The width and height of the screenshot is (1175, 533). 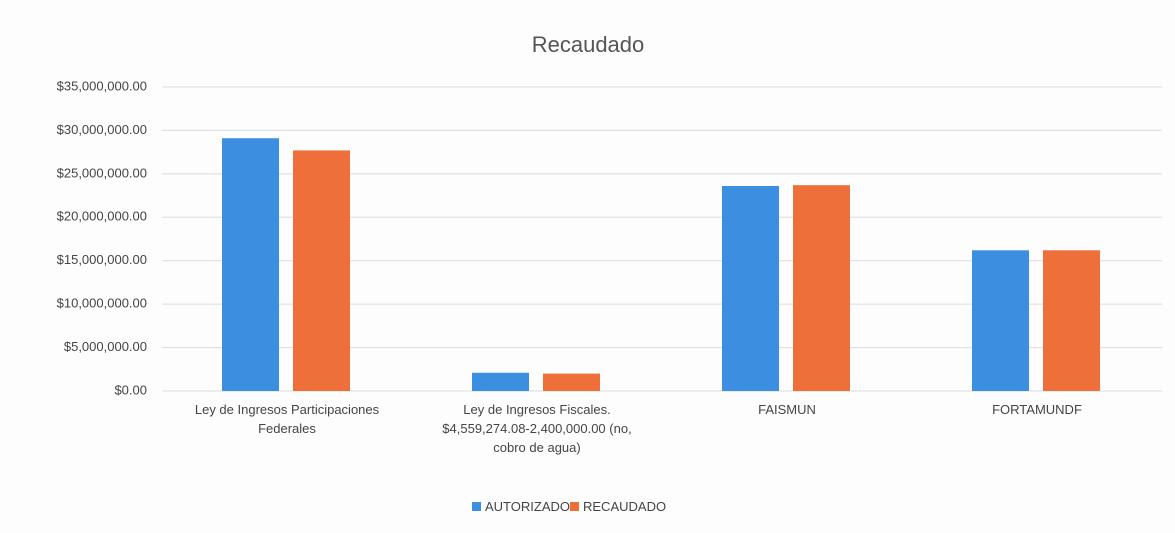 I want to click on y-tick-label: $25,000,000.00, so click(x=102, y=172).